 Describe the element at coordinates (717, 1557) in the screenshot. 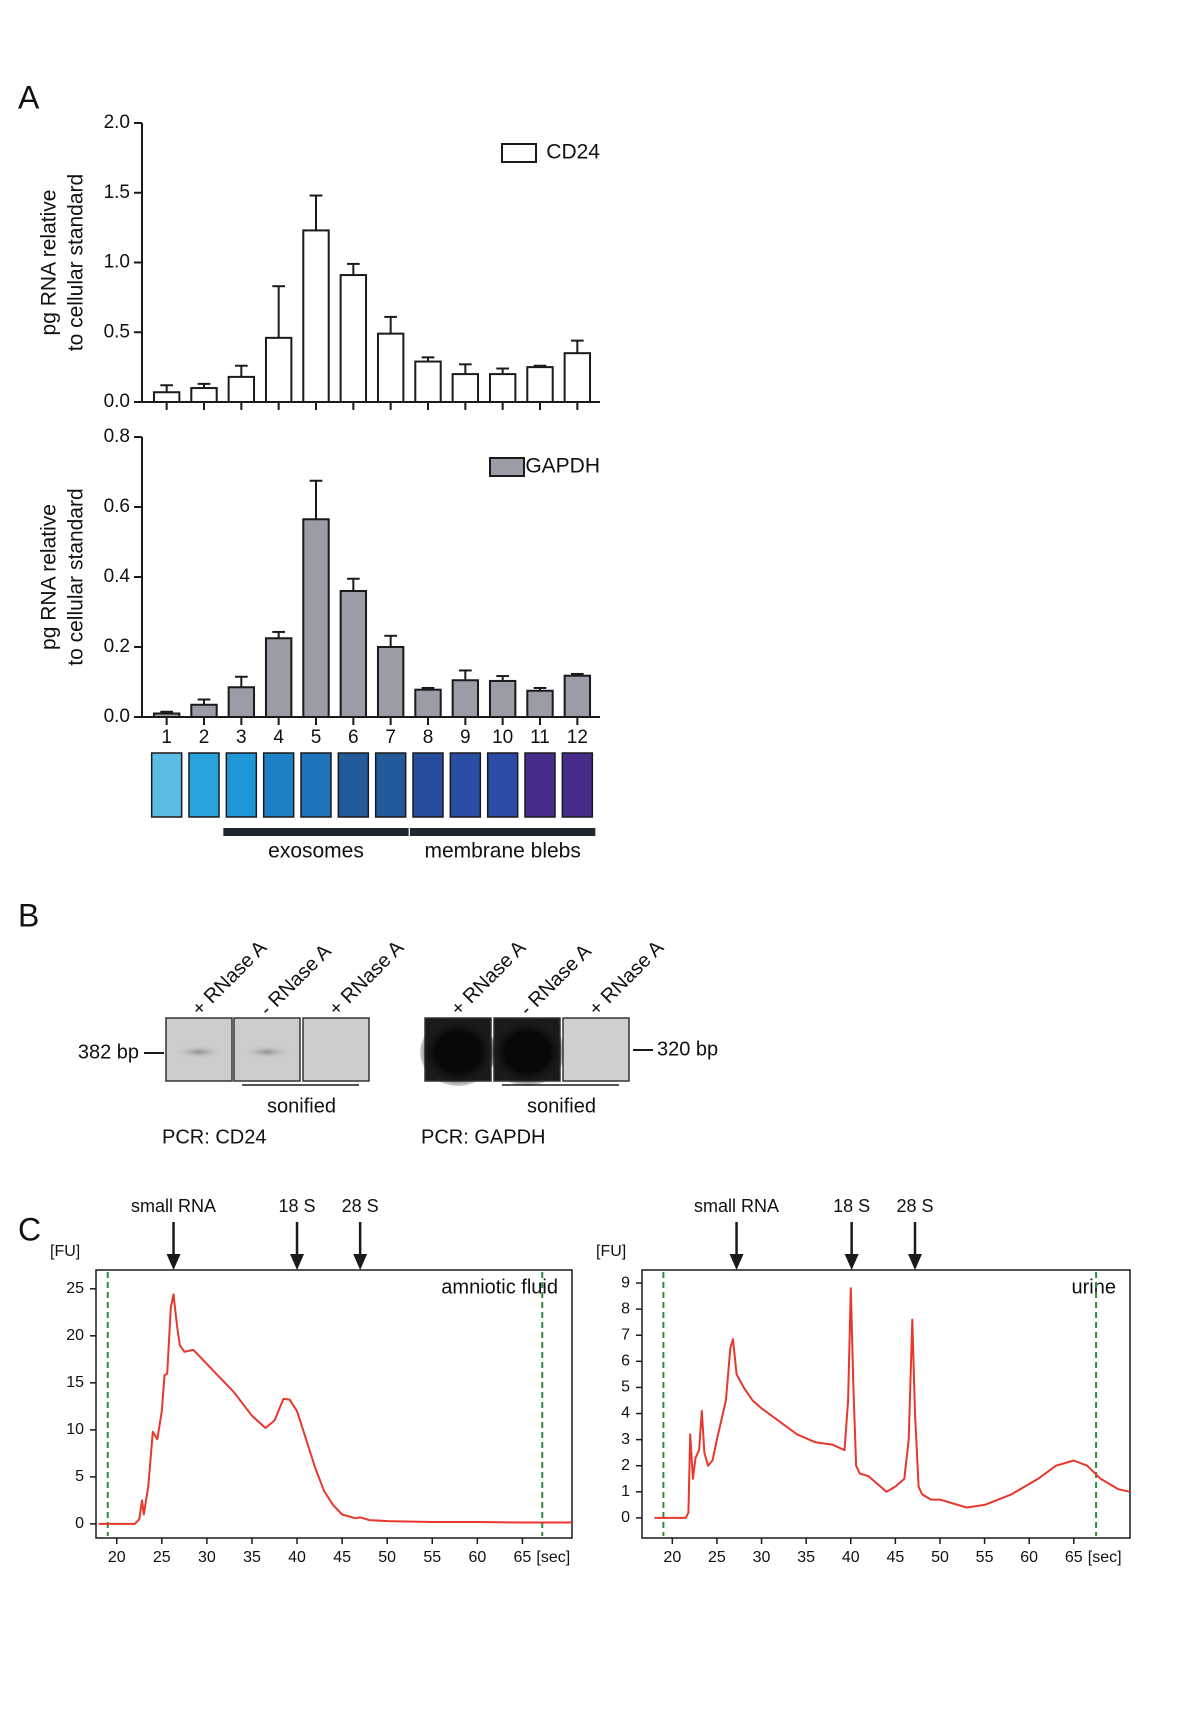

I see `x-tick-label: 25` at that location.